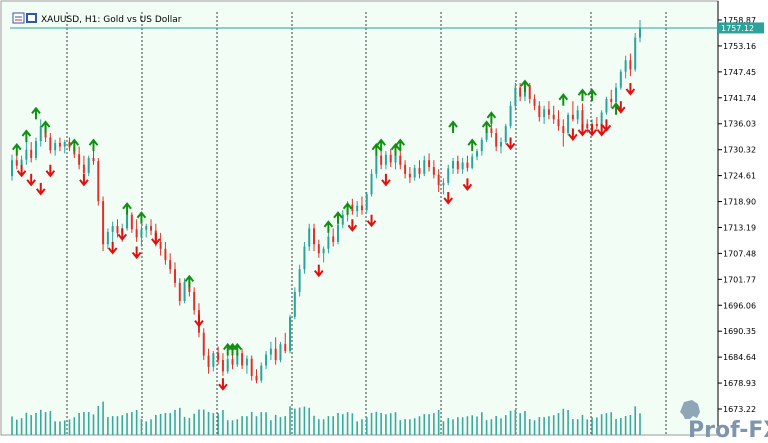  Describe the element at coordinates (739, 202) in the screenshot. I see `price-tick-label: 1718.90` at that location.